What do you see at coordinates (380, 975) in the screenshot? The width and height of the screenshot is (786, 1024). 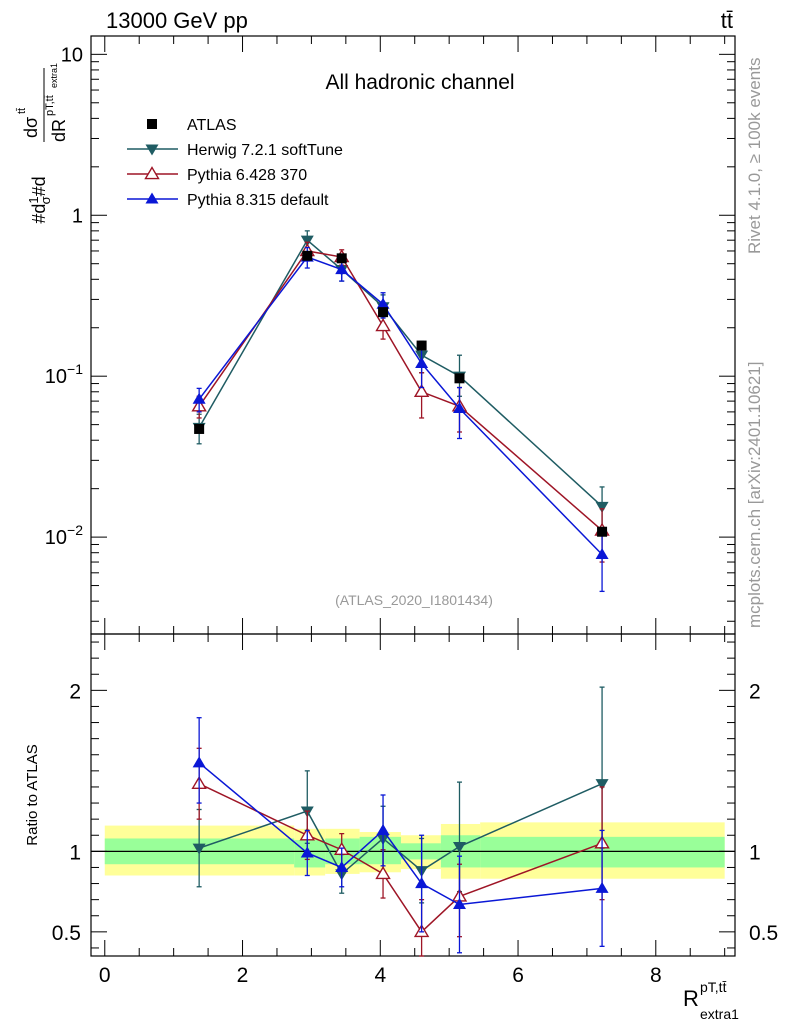 I see `x-tick-label: 4` at bounding box center [380, 975].